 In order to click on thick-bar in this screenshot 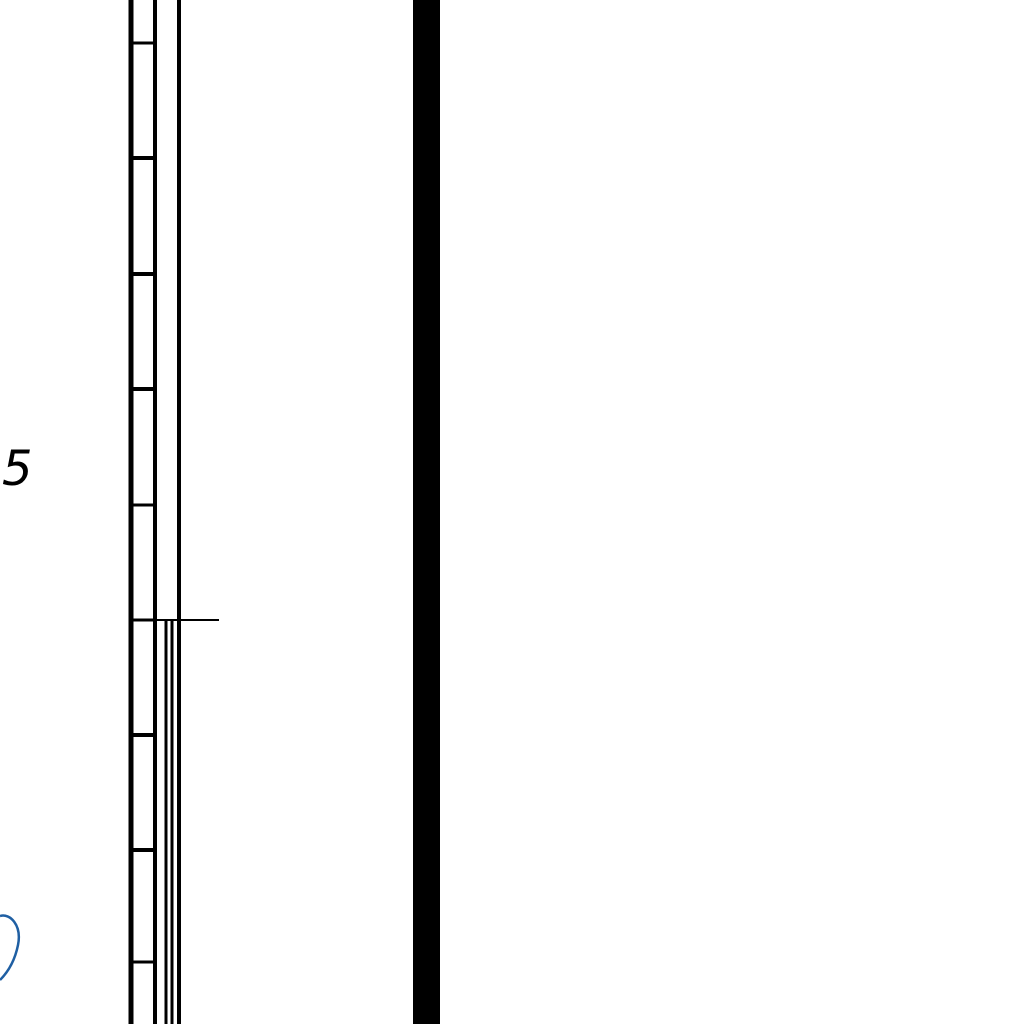, I will do `click(426, 512)`.